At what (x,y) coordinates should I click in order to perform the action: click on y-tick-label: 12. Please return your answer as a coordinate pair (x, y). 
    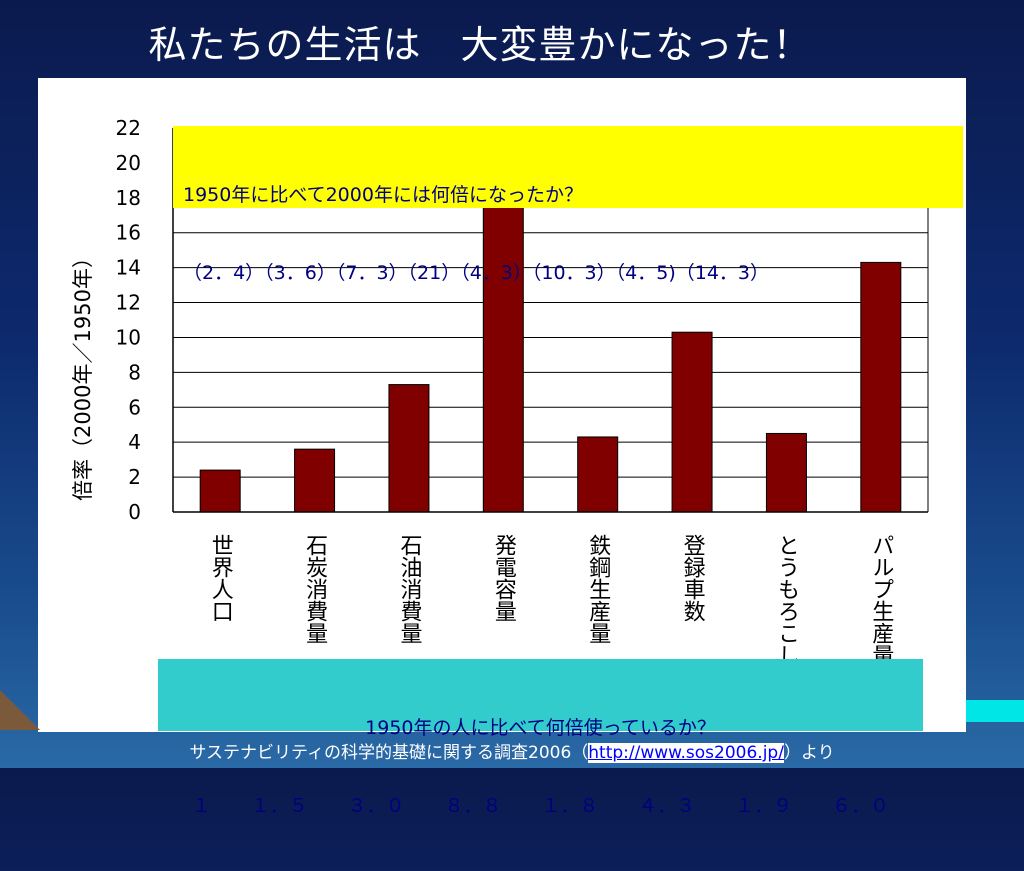
    Looking at the image, I should click on (128, 303).